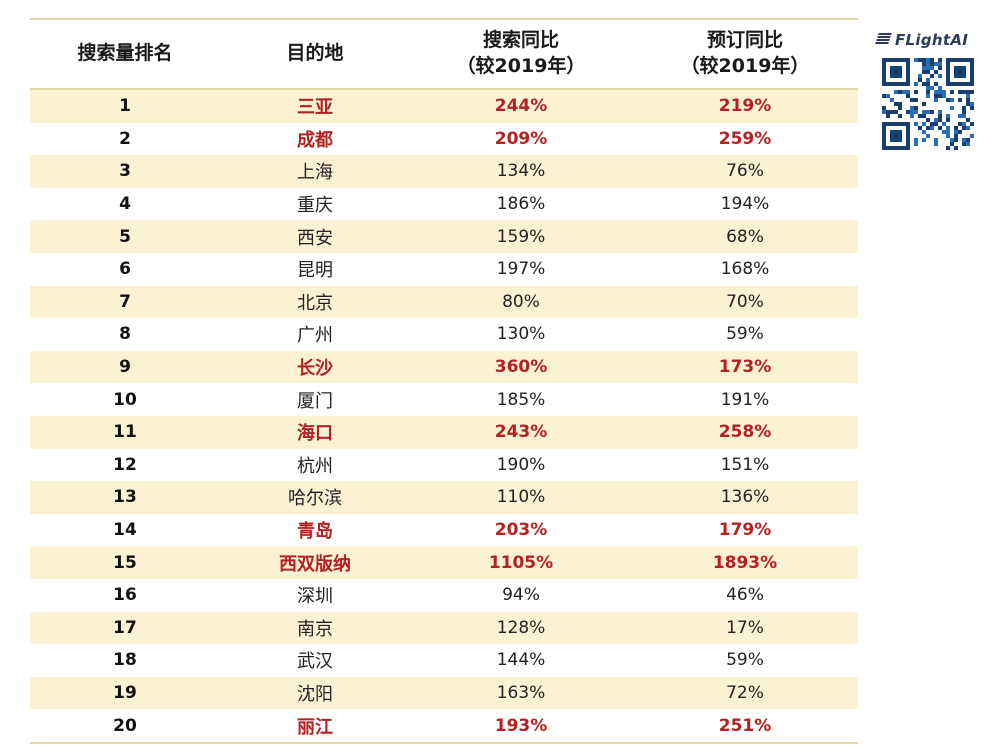  What do you see at coordinates (125, 399) in the screenshot?
I see `rank-cell: 10` at bounding box center [125, 399].